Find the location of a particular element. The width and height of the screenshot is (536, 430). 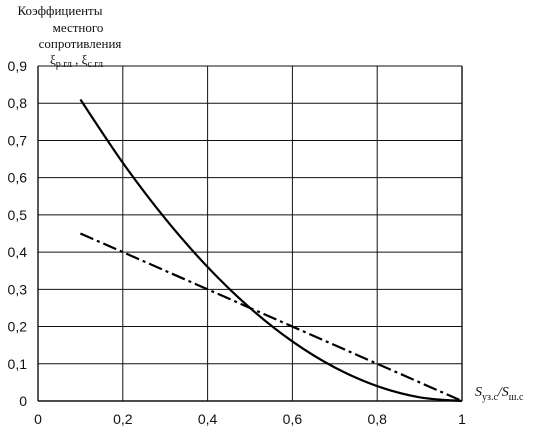

s-slot-subscript: ш.с is located at coordinates (516, 397).